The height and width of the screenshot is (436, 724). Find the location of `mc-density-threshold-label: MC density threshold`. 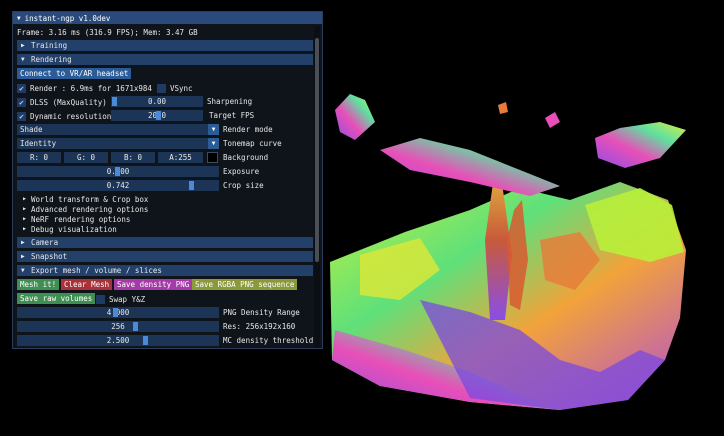

mc-density-threshold-label: MC density threshold is located at coordinates (268, 340).